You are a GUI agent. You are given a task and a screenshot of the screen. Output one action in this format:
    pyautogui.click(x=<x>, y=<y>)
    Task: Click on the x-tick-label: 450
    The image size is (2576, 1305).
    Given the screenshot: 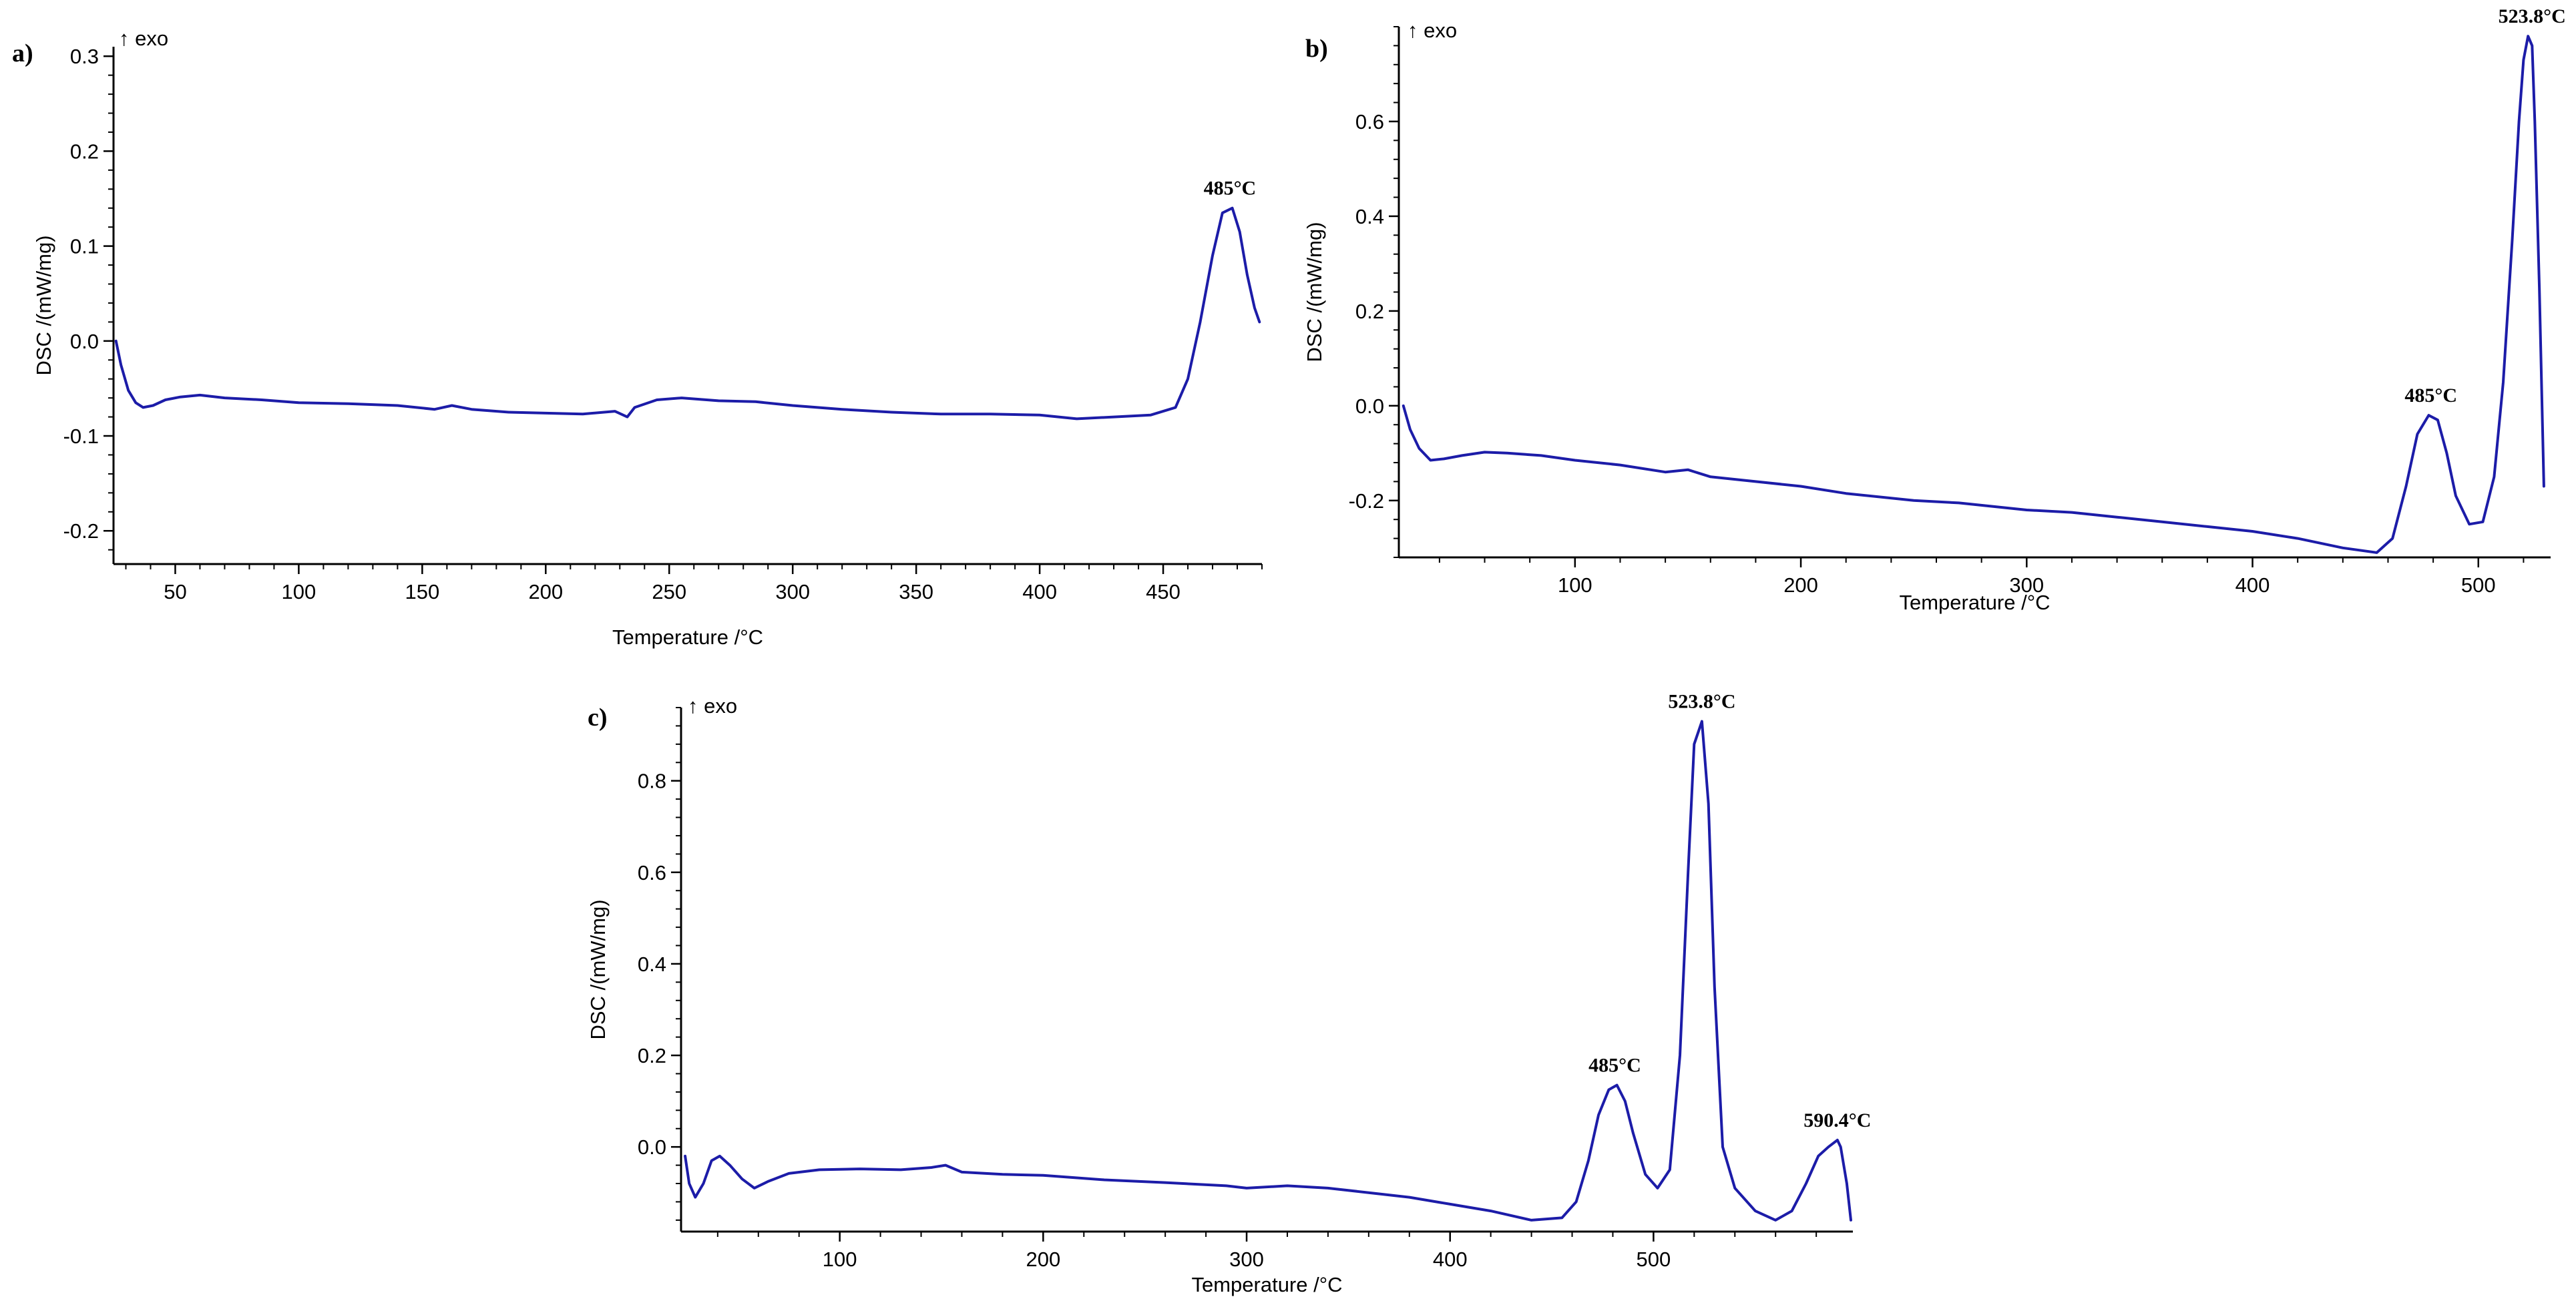 What is the action you would take?
    pyautogui.click(x=1163, y=591)
    